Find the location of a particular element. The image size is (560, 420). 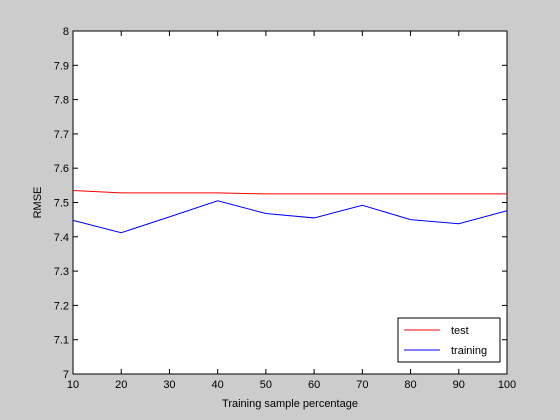

x-tick-label: 40 is located at coordinates (218, 385).